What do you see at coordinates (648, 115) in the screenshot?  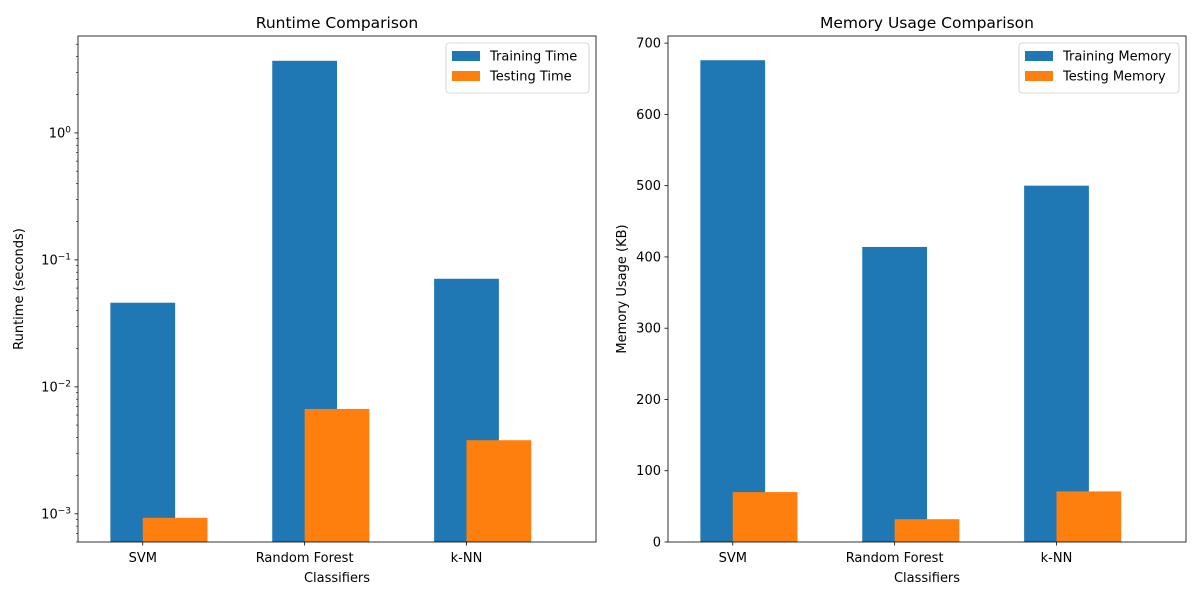 I see `memory-ytick-label-6: 600` at bounding box center [648, 115].